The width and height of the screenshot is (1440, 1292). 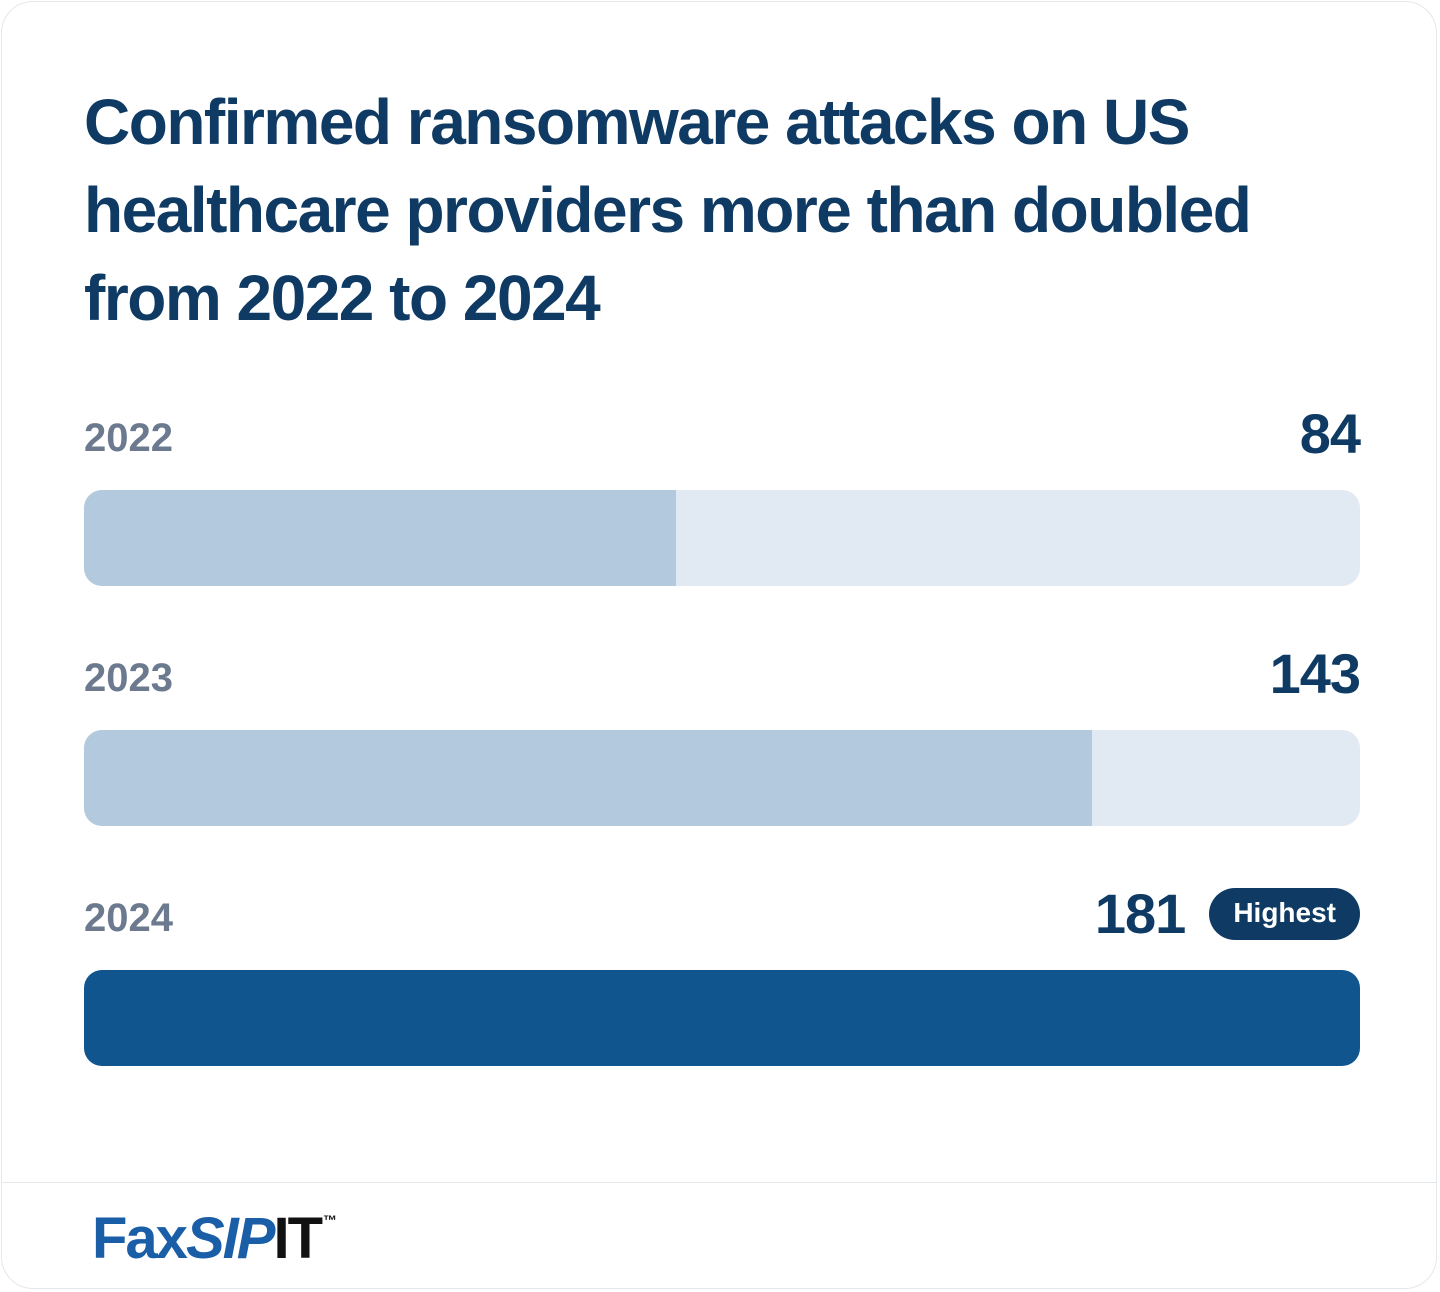 I want to click on category-label-2022: 2022, so click(x=128, y=438).